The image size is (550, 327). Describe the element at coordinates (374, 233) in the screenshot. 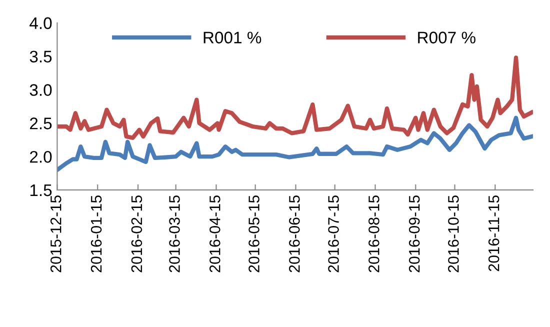

I see `x-tick-label: 2016-08-15` at that location.